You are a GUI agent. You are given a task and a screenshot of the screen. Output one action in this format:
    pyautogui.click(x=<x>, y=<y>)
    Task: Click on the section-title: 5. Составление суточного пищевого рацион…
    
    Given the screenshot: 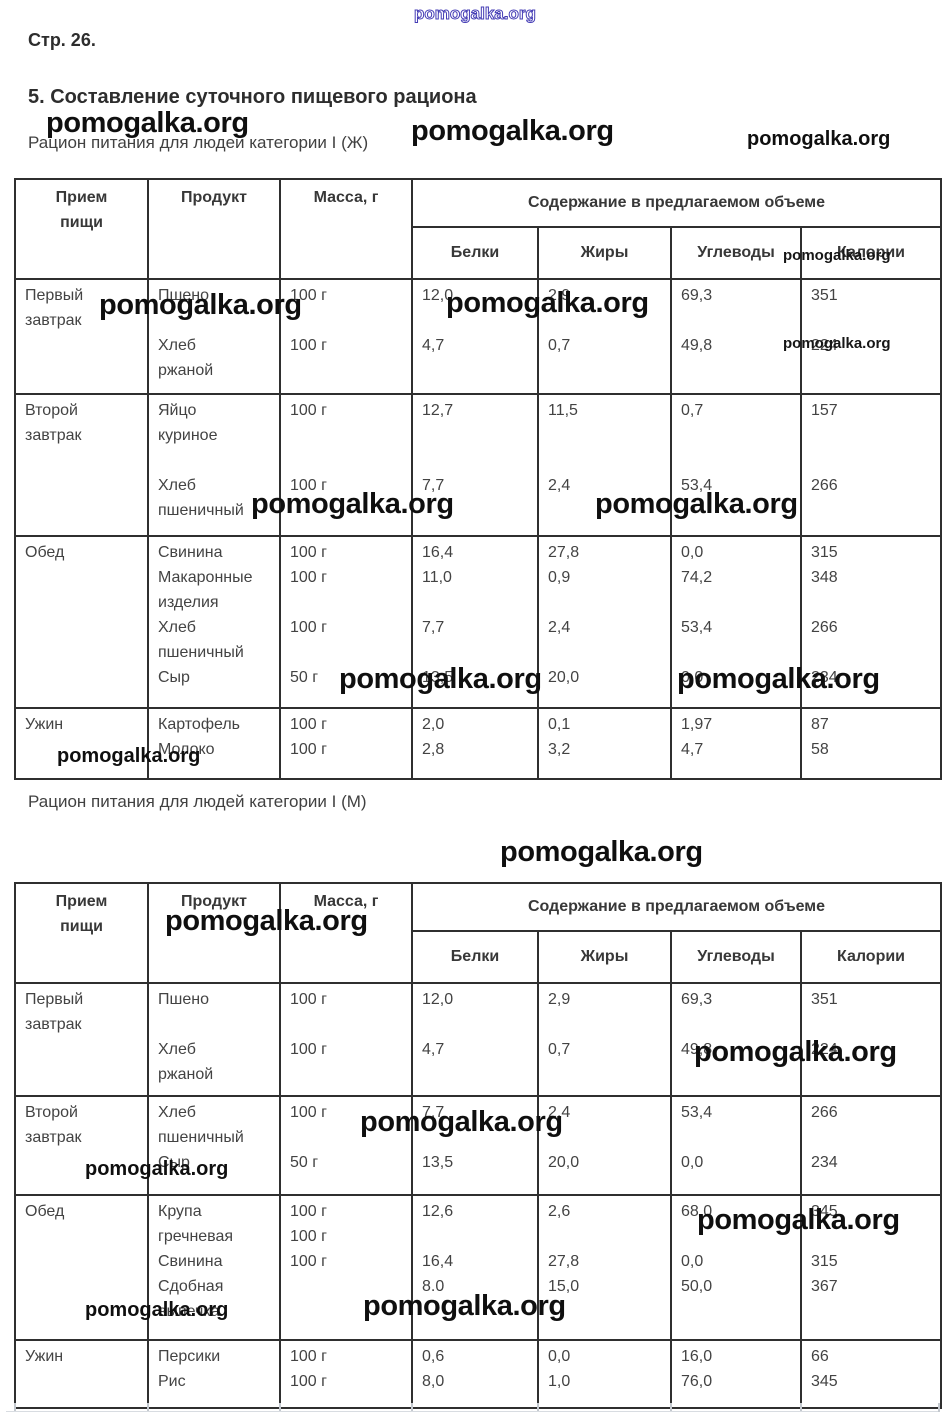 What is the action you would take?
    pyautogui.click(x=252, y=97)
    